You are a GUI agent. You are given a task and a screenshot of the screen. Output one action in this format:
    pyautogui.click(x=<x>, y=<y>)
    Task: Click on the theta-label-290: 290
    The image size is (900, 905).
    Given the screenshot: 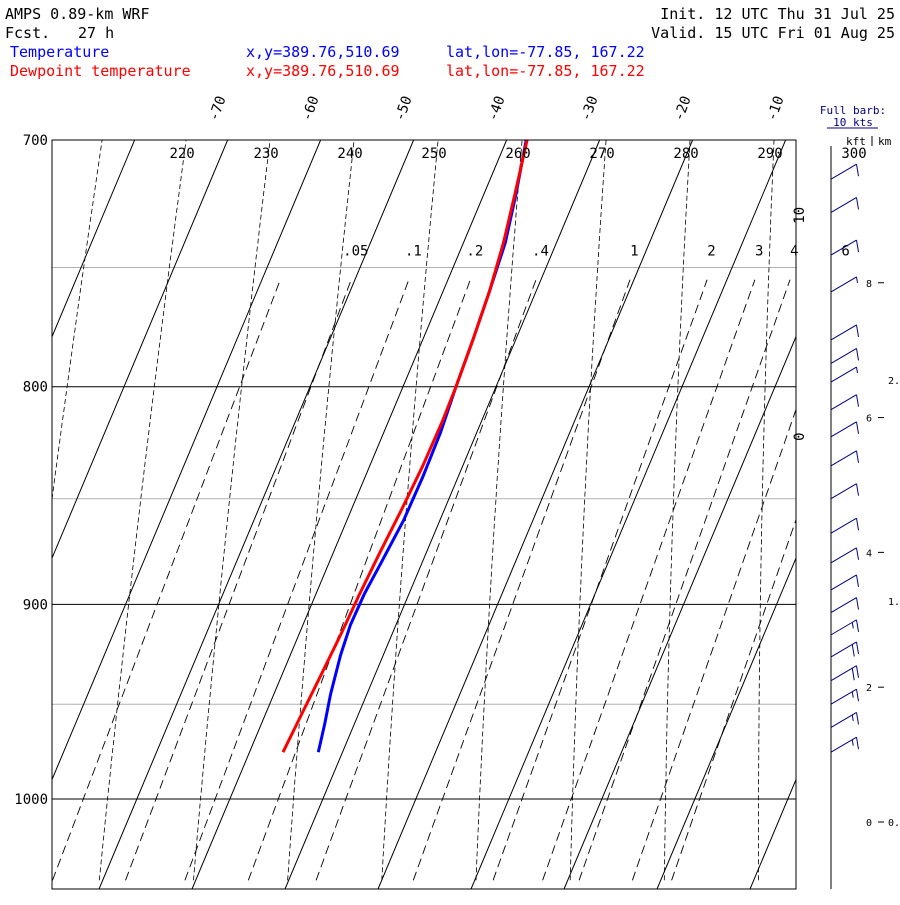 What is the action you would take?
    pyautogui.click(x=769, y=154)
    